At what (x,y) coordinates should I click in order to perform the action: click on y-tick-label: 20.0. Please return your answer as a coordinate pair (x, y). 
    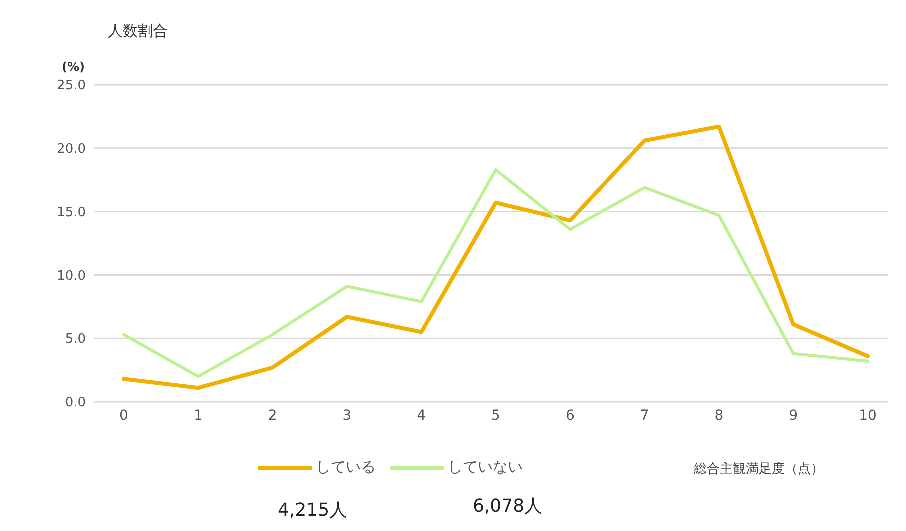
    Looking at the image, I should click on (71, 150).